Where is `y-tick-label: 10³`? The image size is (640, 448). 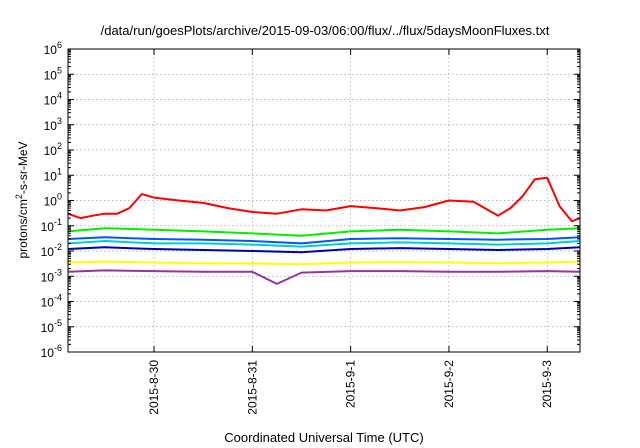
y-tick-label: 10³ is located at coordinates (53, 124).